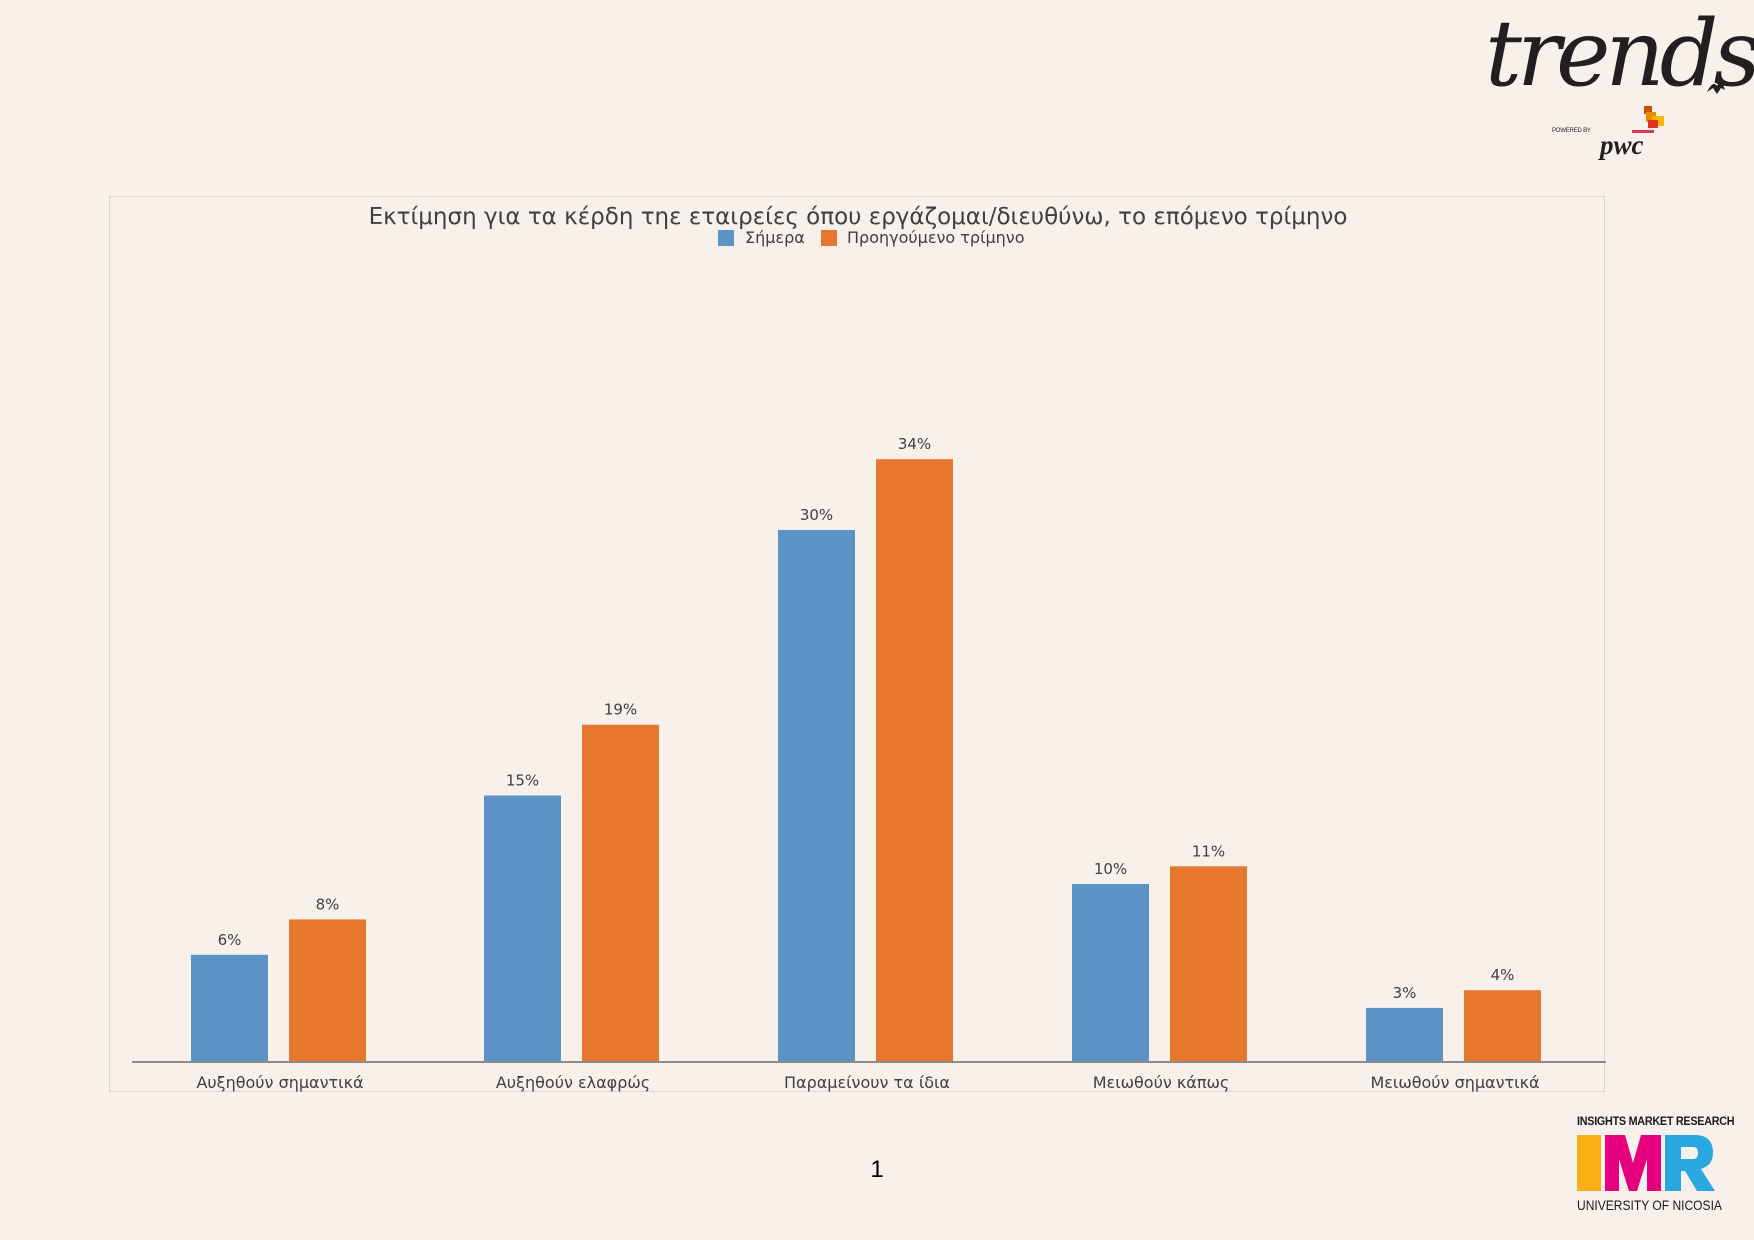 This screenshot has width=1754, height=1240. I want to click on trends-logo-mark, so click(1716, 88).